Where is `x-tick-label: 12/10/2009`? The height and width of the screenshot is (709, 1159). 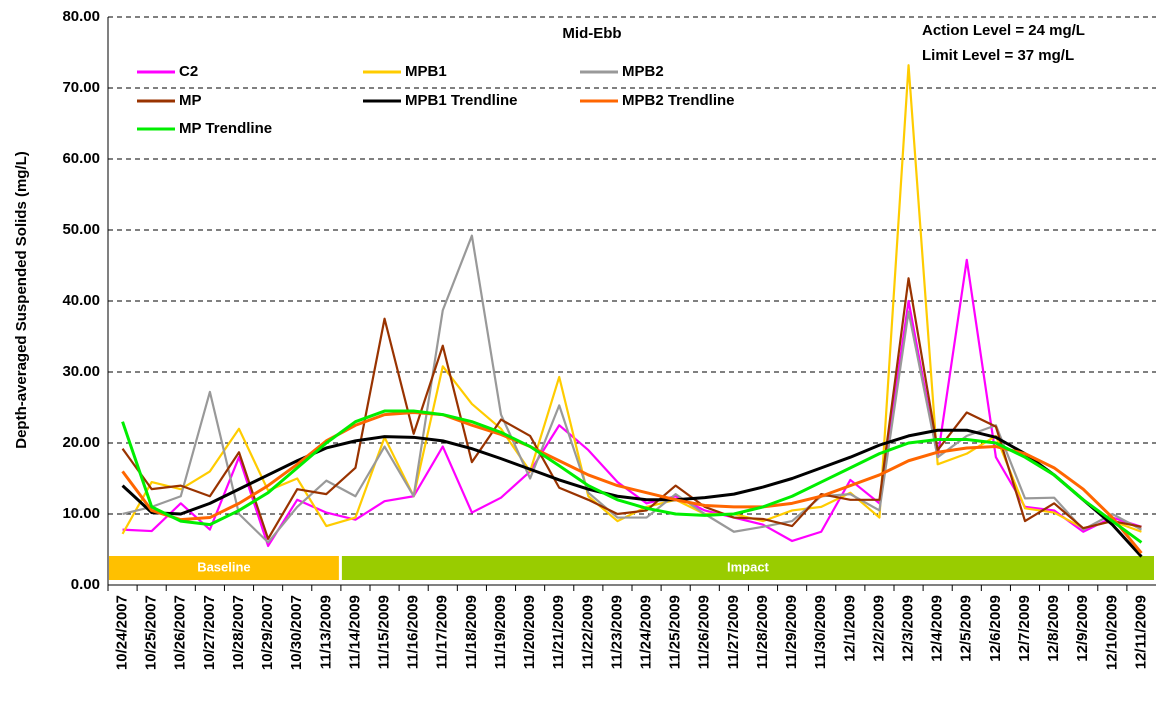 x-tick-label: 12/10/2009 is located at coordinates (1111, 632).